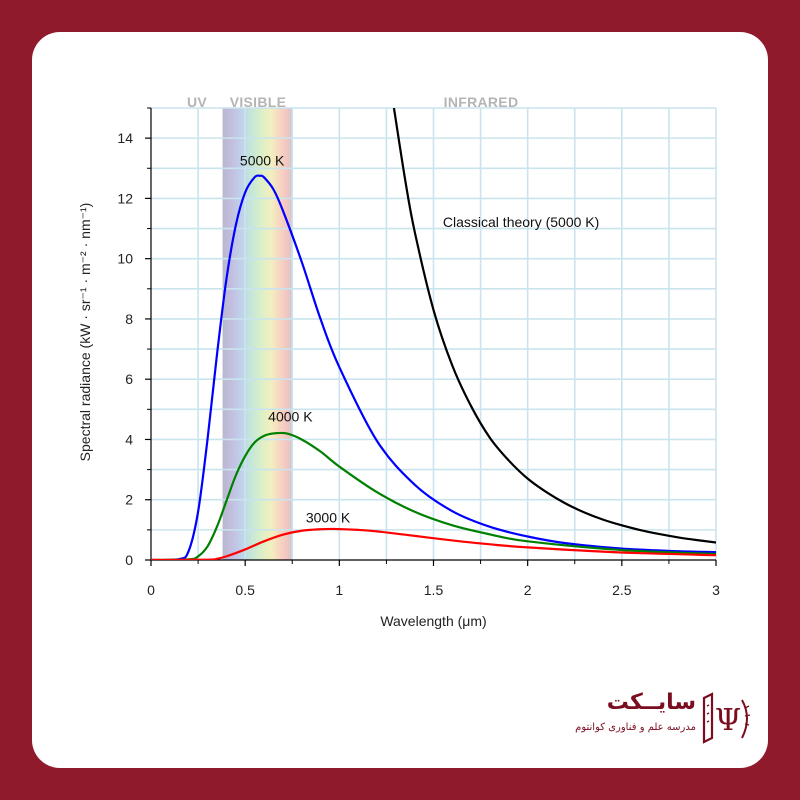 This screenshot has height=800, width=800. Describe the element at coordinates (635, 727) in the screenshot. I see `logo-subtitle: مدرسه علم و فناوری کوانتوم` at that location.